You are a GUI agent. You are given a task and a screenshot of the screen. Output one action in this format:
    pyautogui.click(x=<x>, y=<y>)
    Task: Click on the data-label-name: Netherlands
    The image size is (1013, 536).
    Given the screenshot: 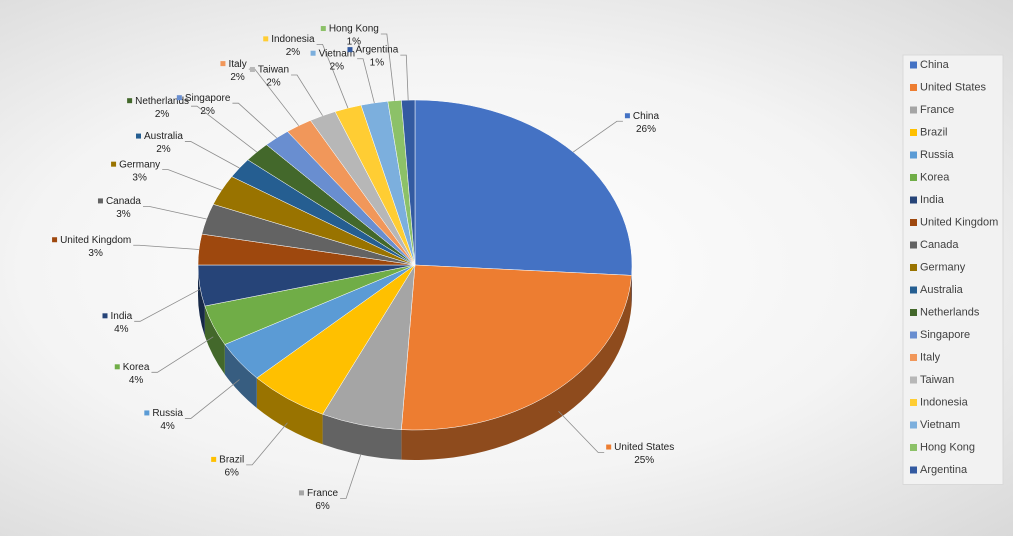 What is the action you would take?
    pyautogui.click(x=162, y=101)
    